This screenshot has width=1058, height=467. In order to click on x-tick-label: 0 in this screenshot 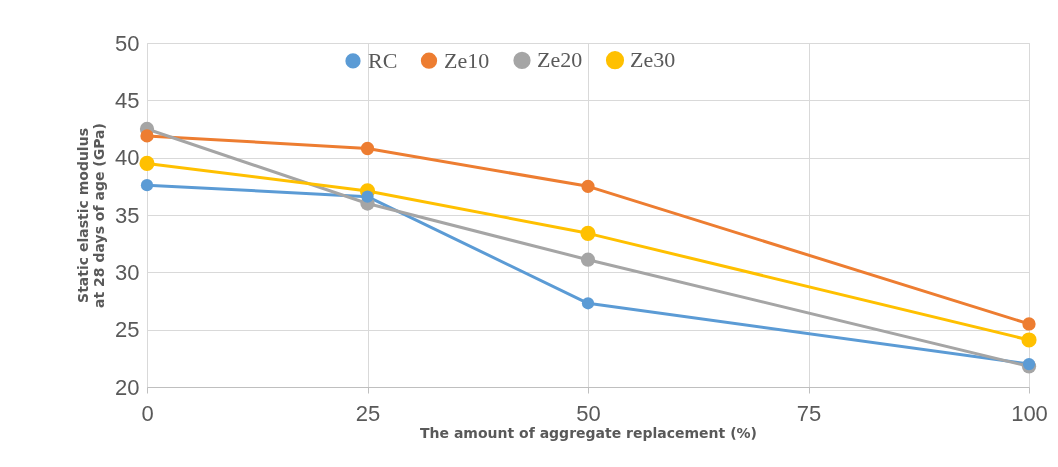, I will do `click(147, 413)`.